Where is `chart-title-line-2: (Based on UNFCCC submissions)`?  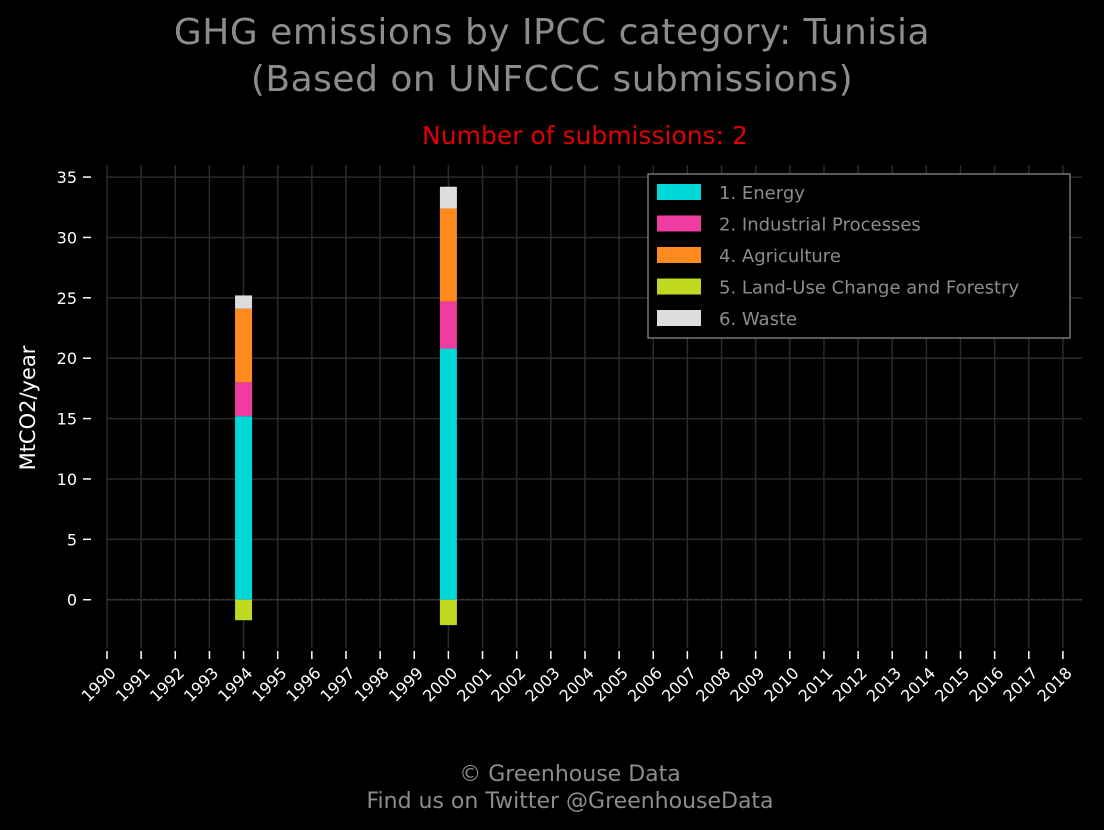
chart-title-line-2: (Based on UNFCCC submissions) is located at coordinates (552, 79).